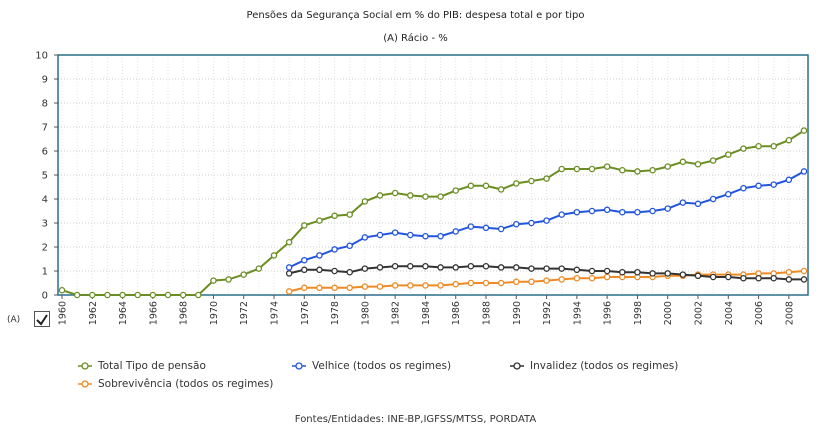  I want to click on legend-item-velhice: Velhice (todos os regimes), so click(371, 366).